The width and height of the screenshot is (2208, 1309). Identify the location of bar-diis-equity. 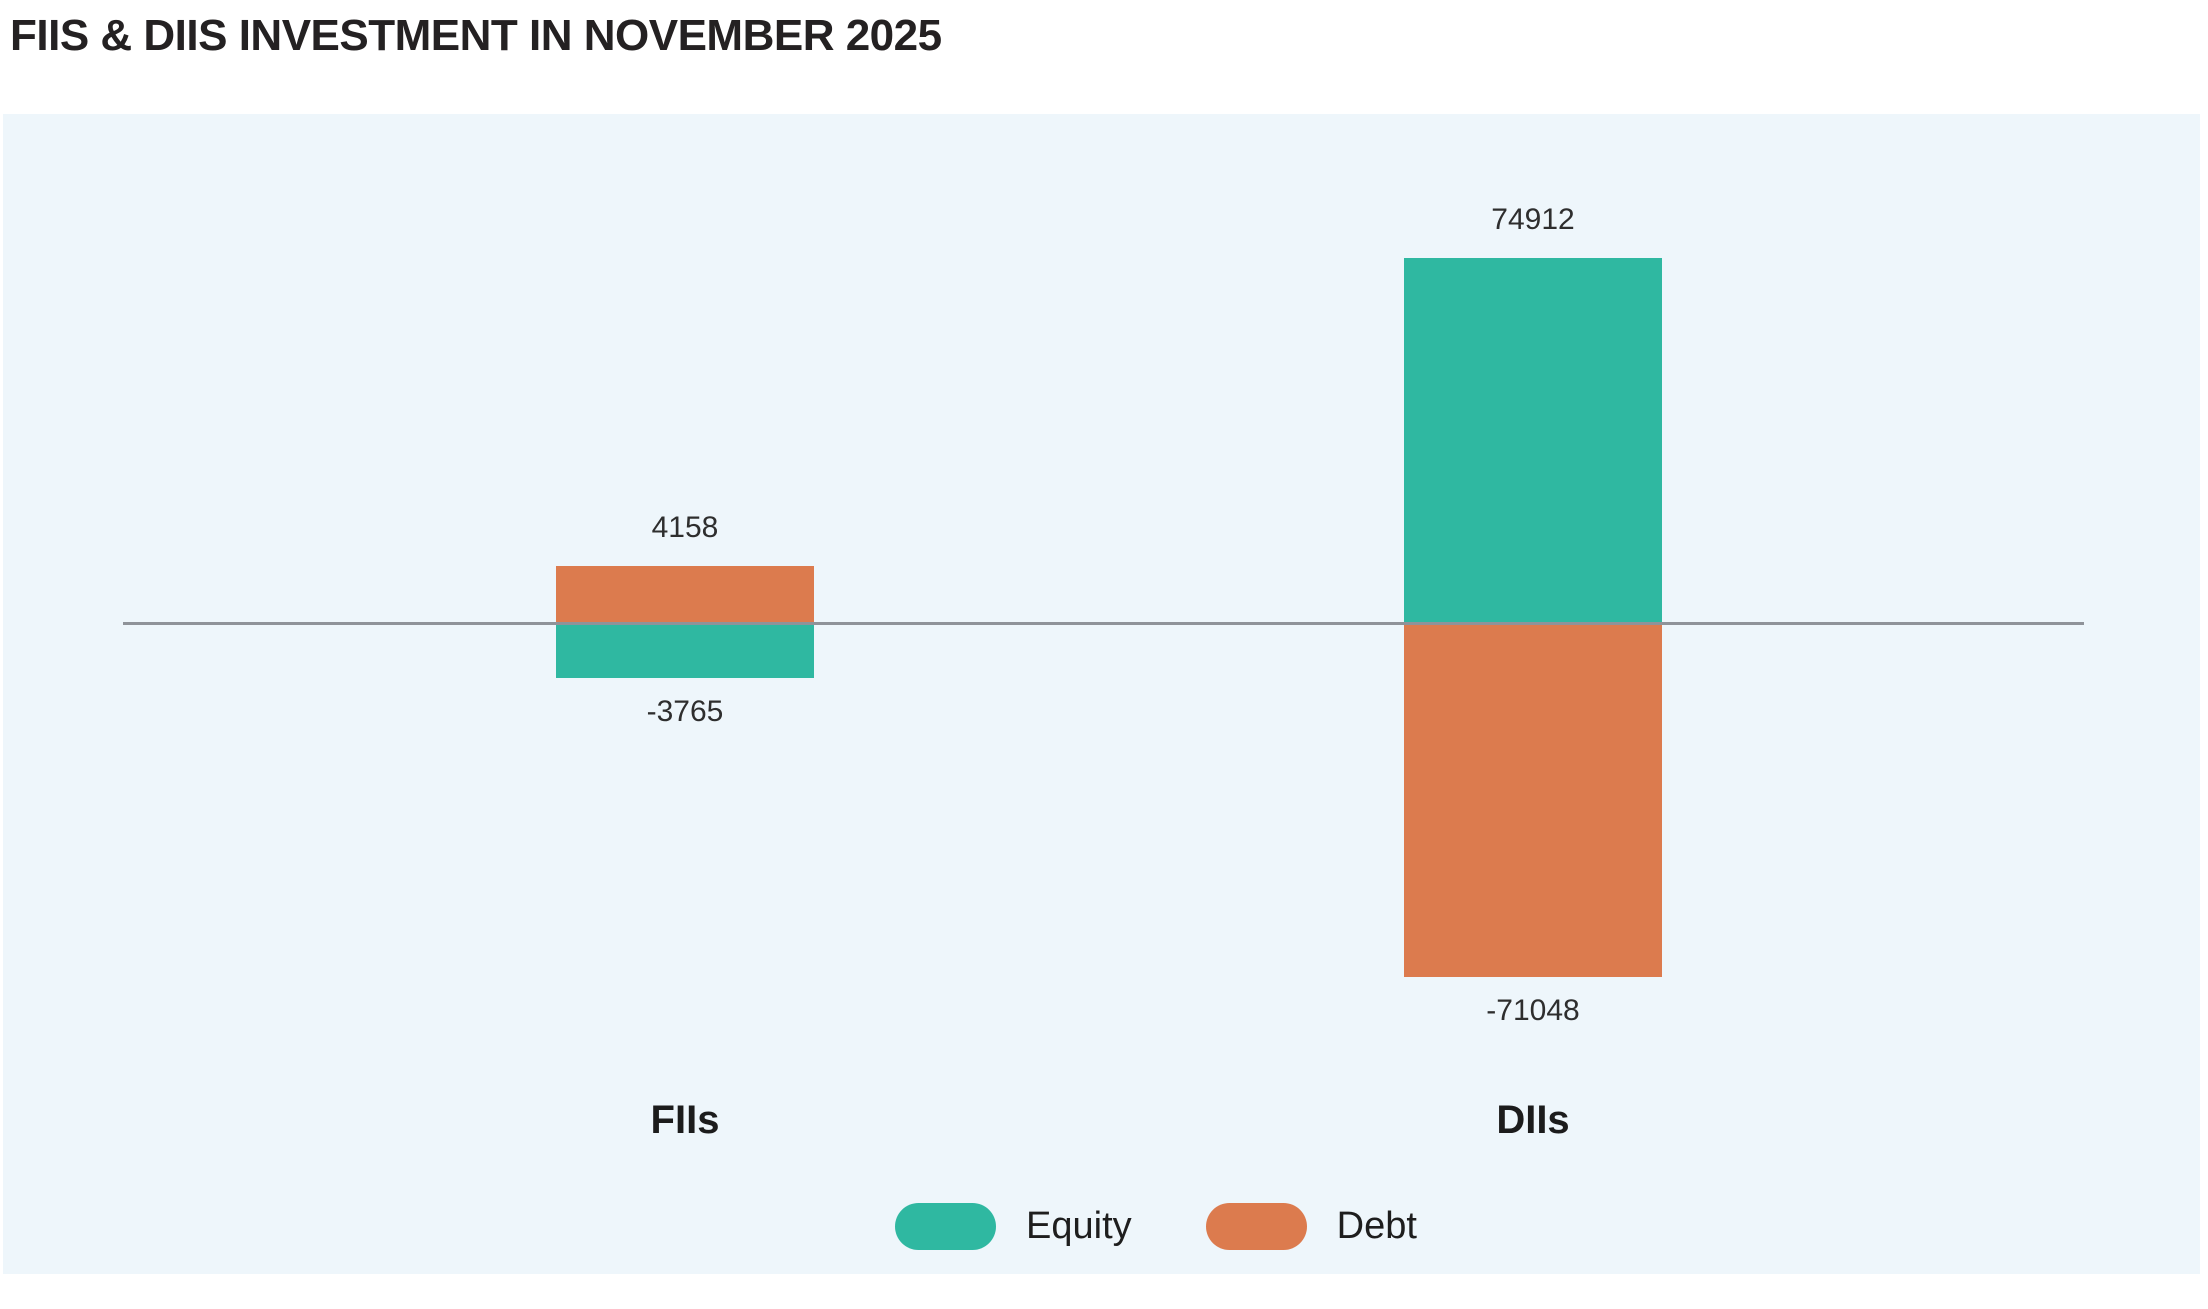
(1533, 440).